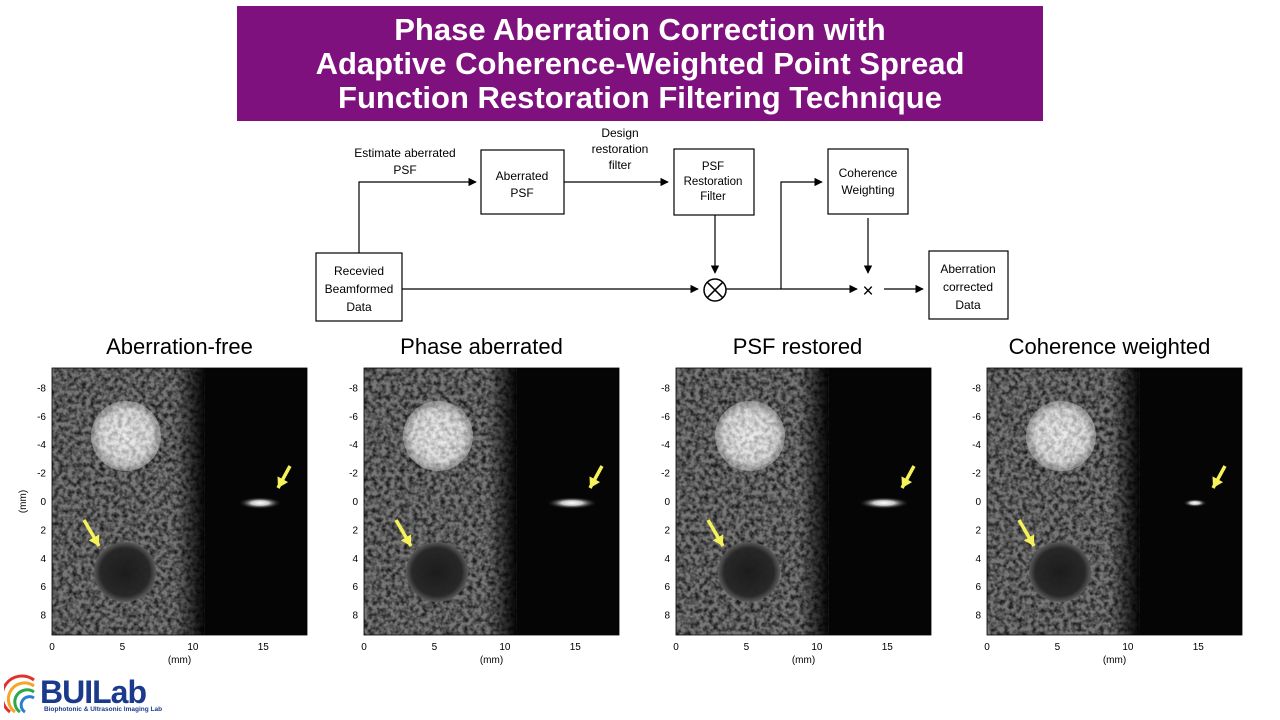 The width and height of the screenshot is (1280, 720). What do you see at coordinates (359, 307) in the screenshot?
I see `svg-text: Data` at bounding box center [359, 307].